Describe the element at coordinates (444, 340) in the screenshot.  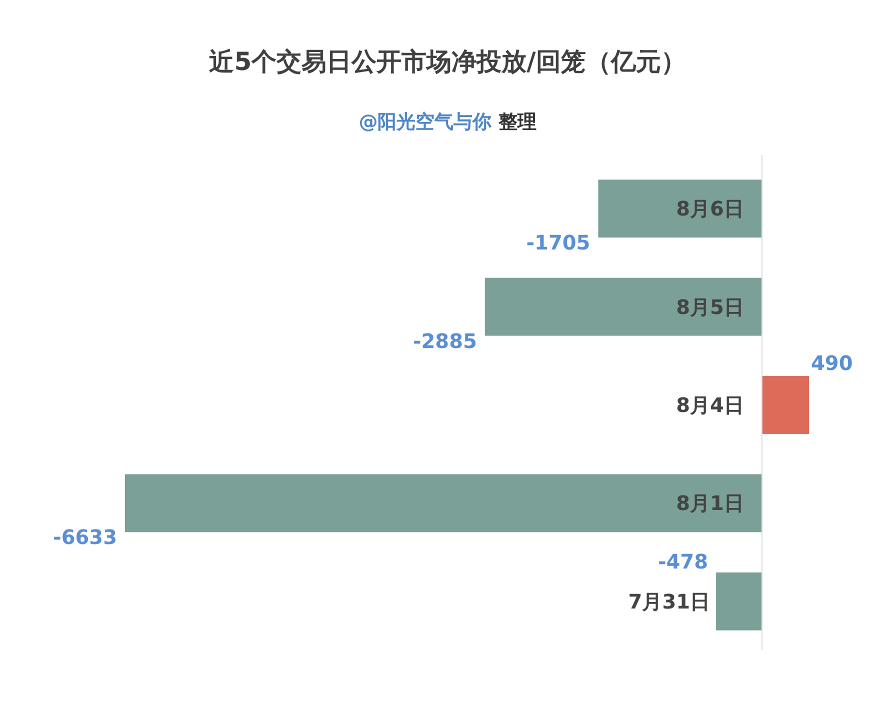
I see `data-label: -2885` at that location.